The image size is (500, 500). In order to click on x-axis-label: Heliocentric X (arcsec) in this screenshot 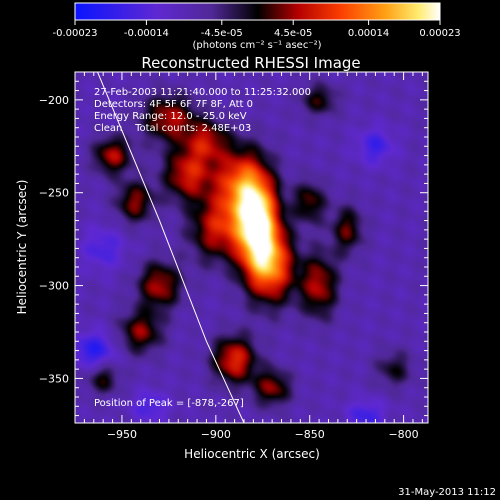, I will do `click(252, 454)`.